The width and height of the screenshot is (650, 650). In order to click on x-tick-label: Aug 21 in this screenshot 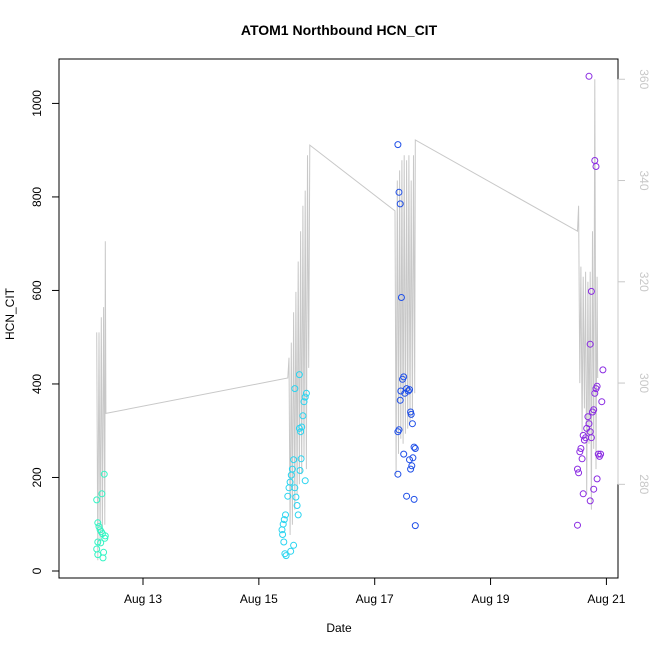, I will do `click(606, 599)`.